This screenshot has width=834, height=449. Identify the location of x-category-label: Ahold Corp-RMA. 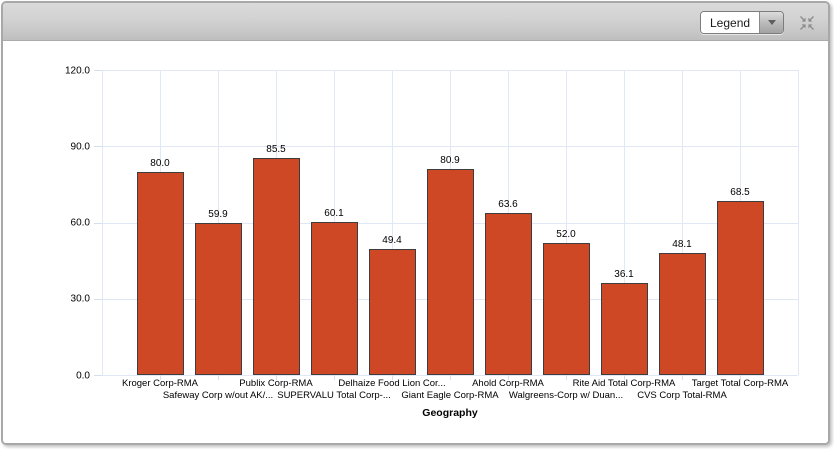
(508, 383).